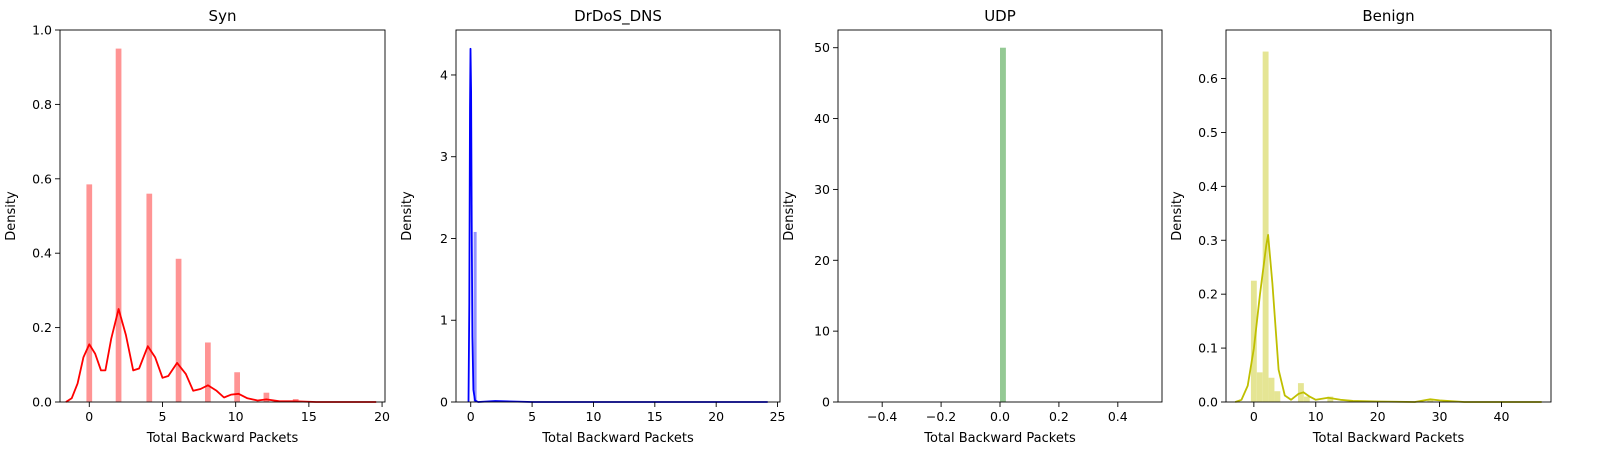 The width and height of the screenshot is (1621, 468). I want to click on x-tick-label: 0.4, so click(1118, 416).